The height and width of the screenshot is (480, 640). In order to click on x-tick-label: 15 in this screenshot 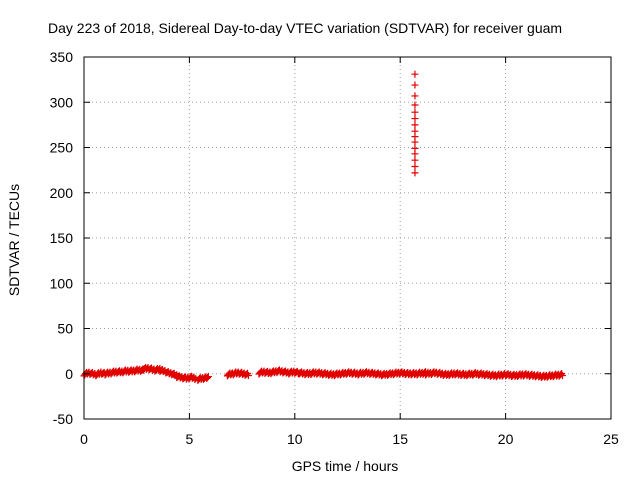, I will do `click(400, 439)`.